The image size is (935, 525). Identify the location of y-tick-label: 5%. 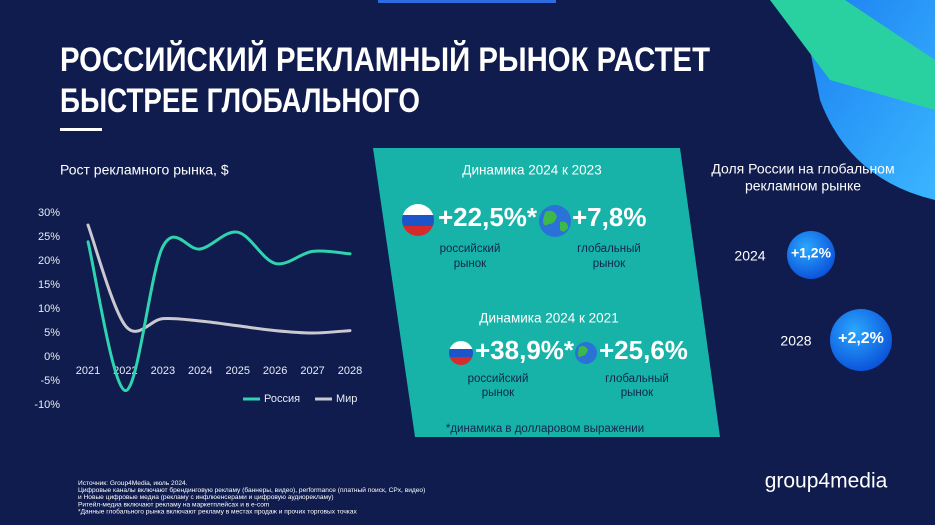
(52, 333).